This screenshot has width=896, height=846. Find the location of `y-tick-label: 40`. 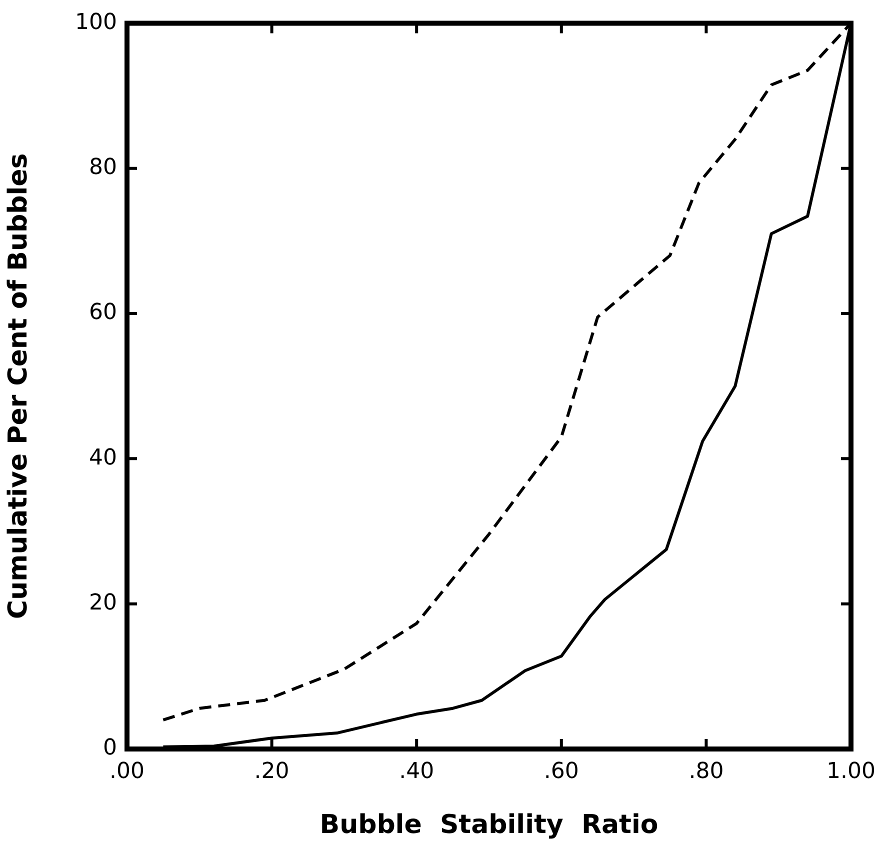

y-tick-label: 40 is located at coordinates (103, 457).